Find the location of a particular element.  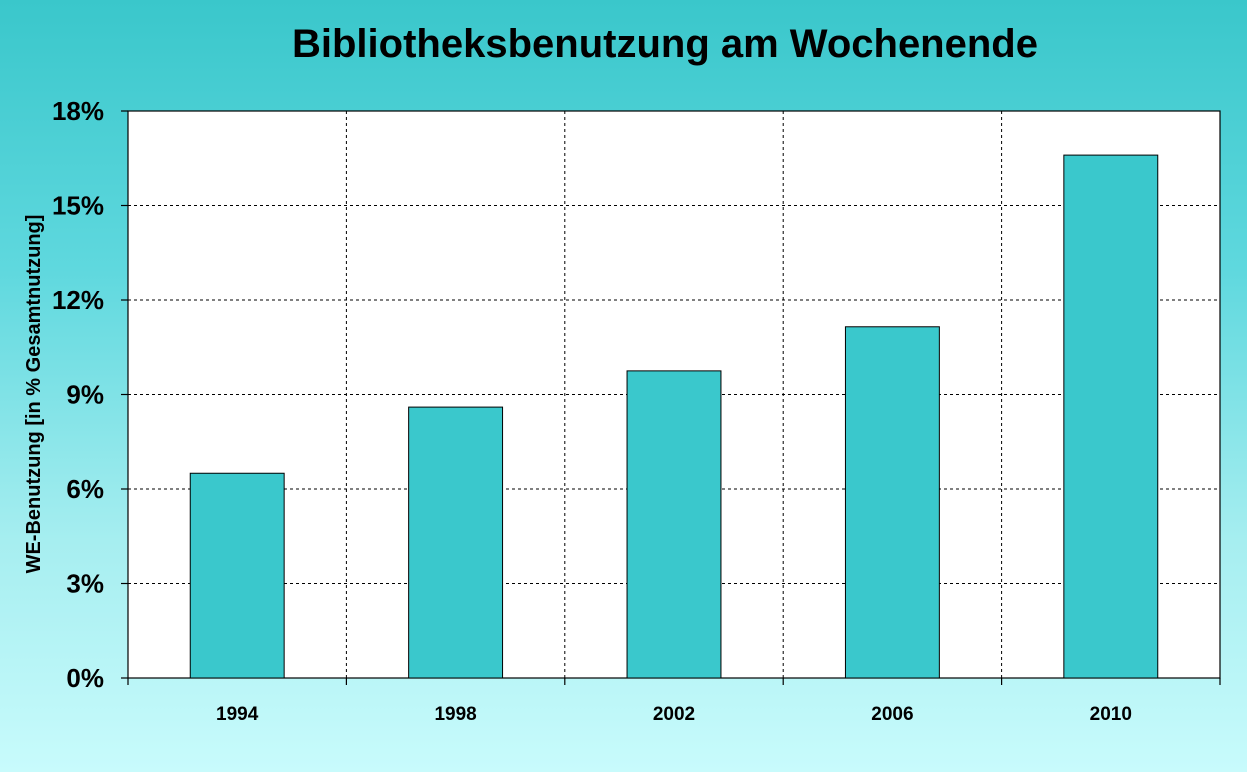

x-tick-label: 2006 is located at coordinates (892, 714).